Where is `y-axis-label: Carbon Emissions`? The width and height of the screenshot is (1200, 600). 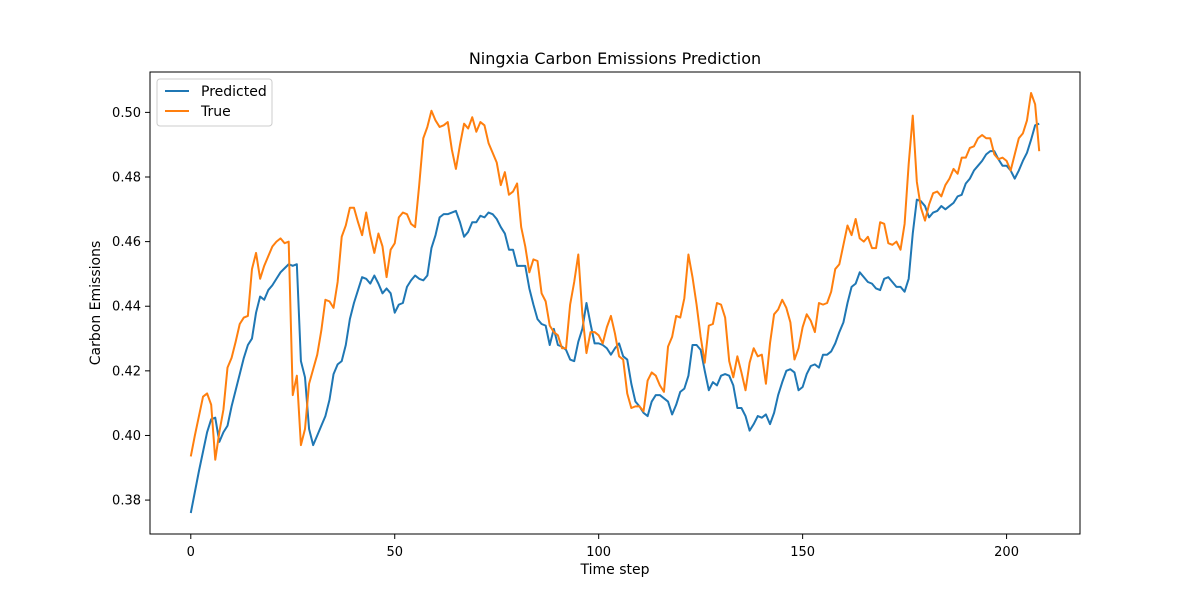
y-axis-label: Carbon Emissions is located at coordinates (96, 303).